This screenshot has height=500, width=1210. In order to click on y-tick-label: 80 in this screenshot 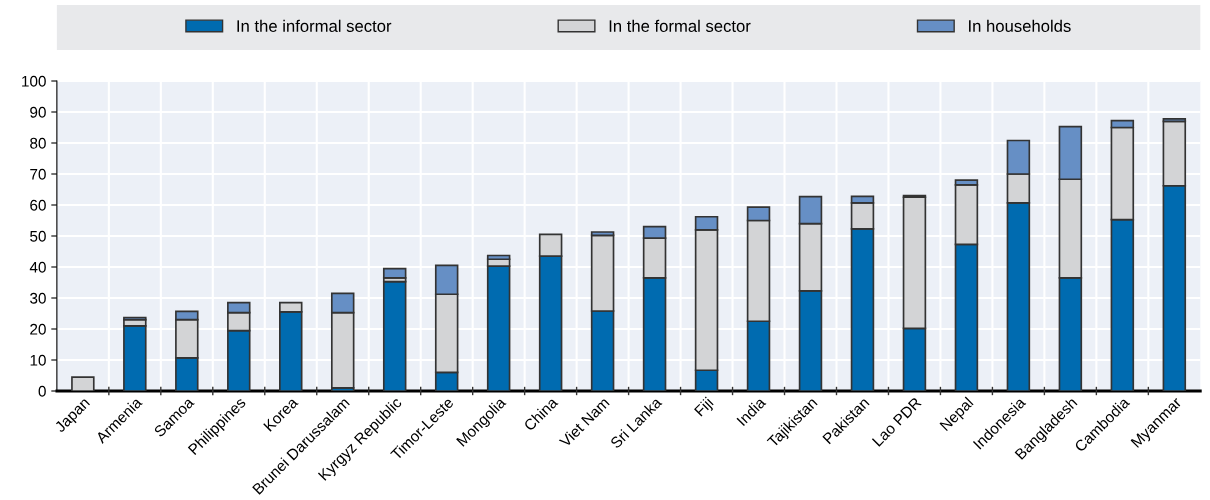, I will do `click(38, 143)`.